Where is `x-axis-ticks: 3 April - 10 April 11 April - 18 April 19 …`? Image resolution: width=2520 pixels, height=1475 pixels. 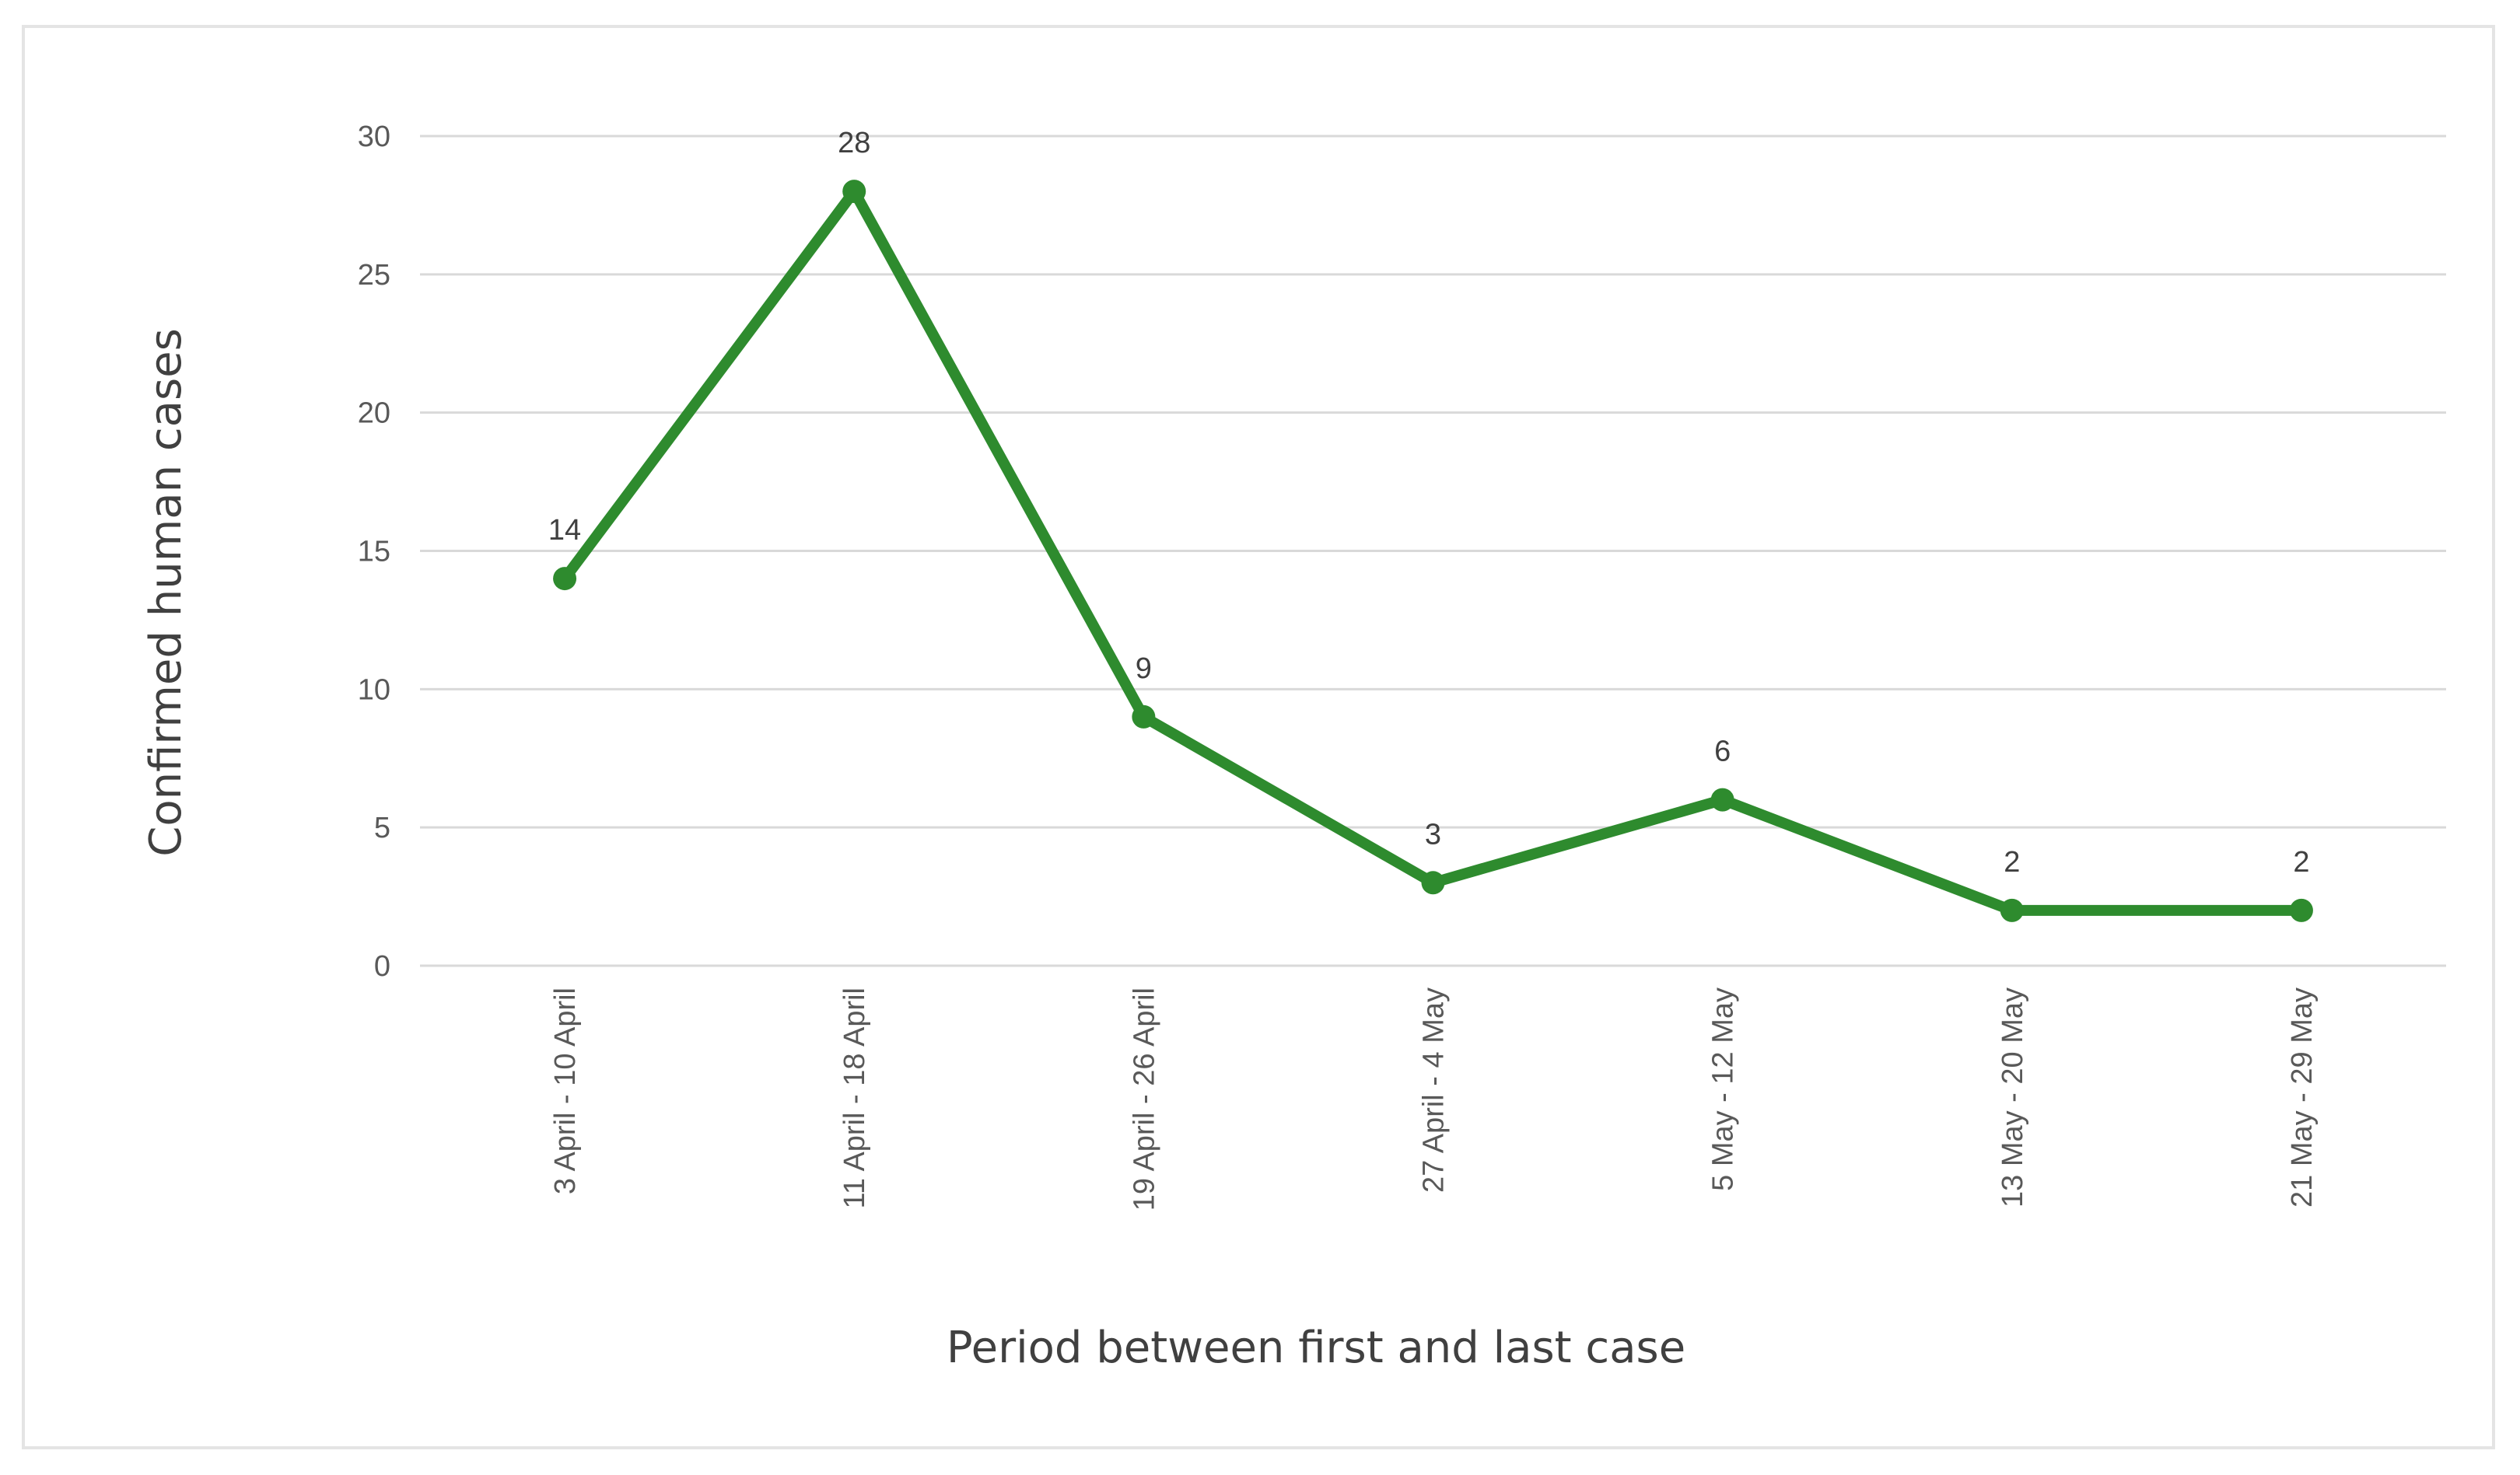 x-axis-ticks: 3 April - 10 April 11 April - 18 April 19 … is located at coordinates (1434, 1099).